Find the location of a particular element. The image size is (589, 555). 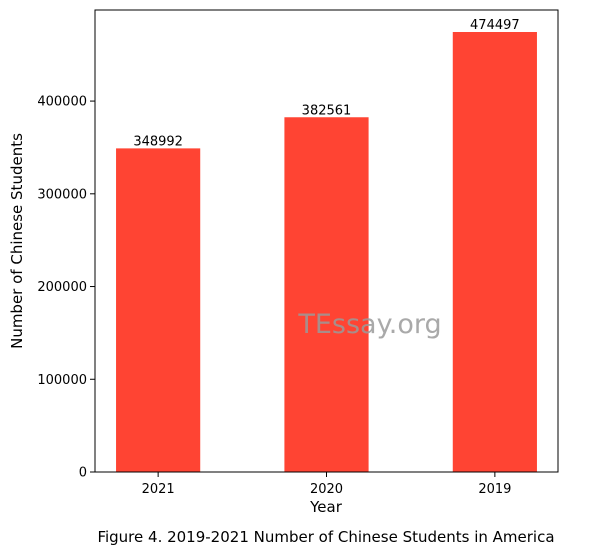

y-tick-label: 100000 is located at coordinates (62, 380).